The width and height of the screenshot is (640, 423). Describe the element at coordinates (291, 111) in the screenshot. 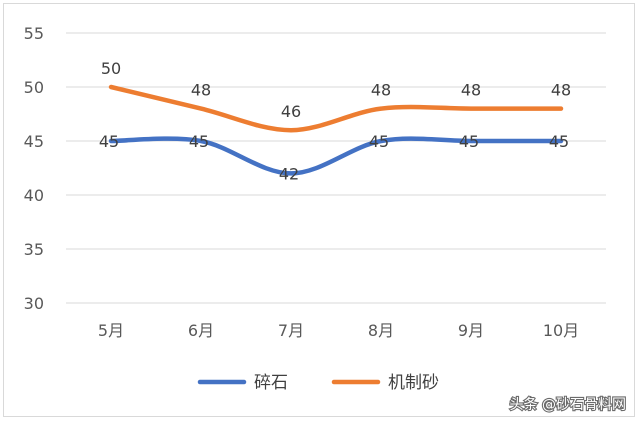

I see `data-label-s2-3: 46` at that location.